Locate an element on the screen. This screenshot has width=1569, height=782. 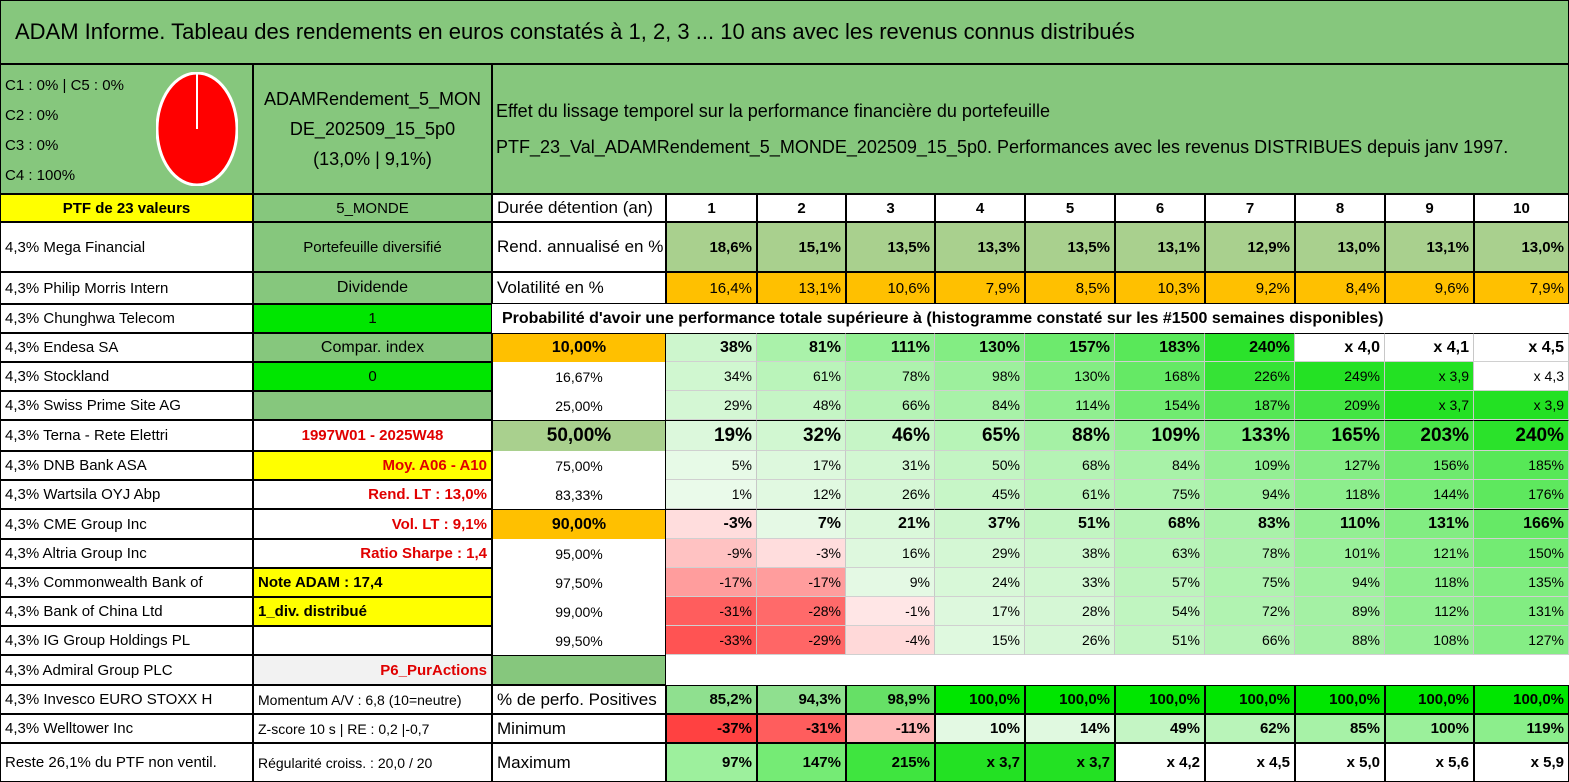
probability-cell: 83% is located at coordinates (1250, 524).